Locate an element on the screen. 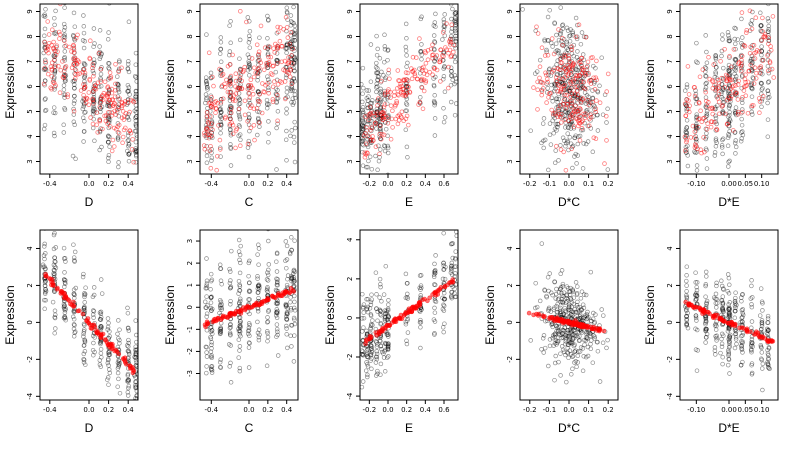  y-tick-label: 5 is located at coordinates (190, 111).